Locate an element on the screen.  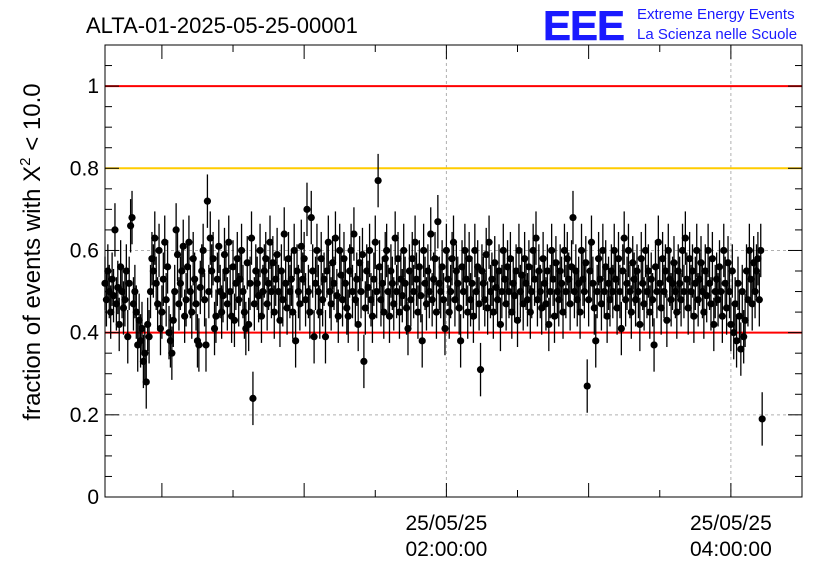
y-axis-label: fraction of events with X2 < 10.0 is located at coordinates (31, 251).